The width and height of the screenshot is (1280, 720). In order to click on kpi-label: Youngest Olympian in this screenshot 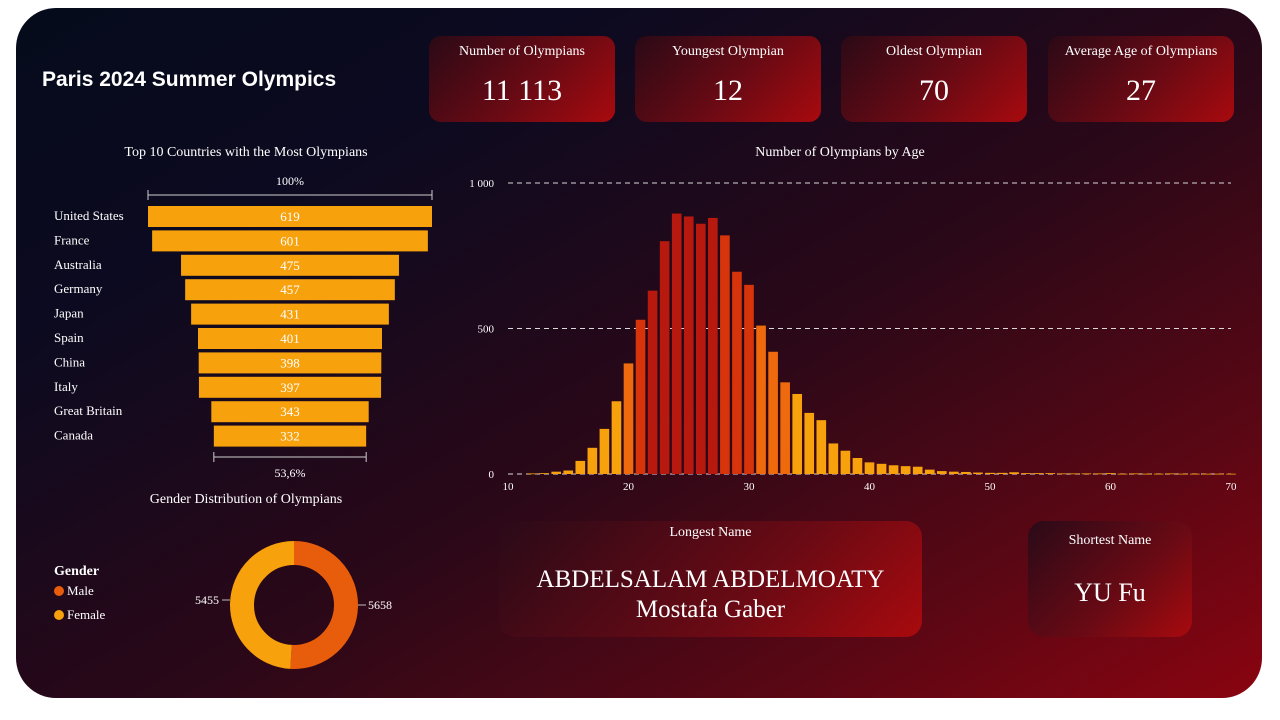, I will do `click(728, 51)`.